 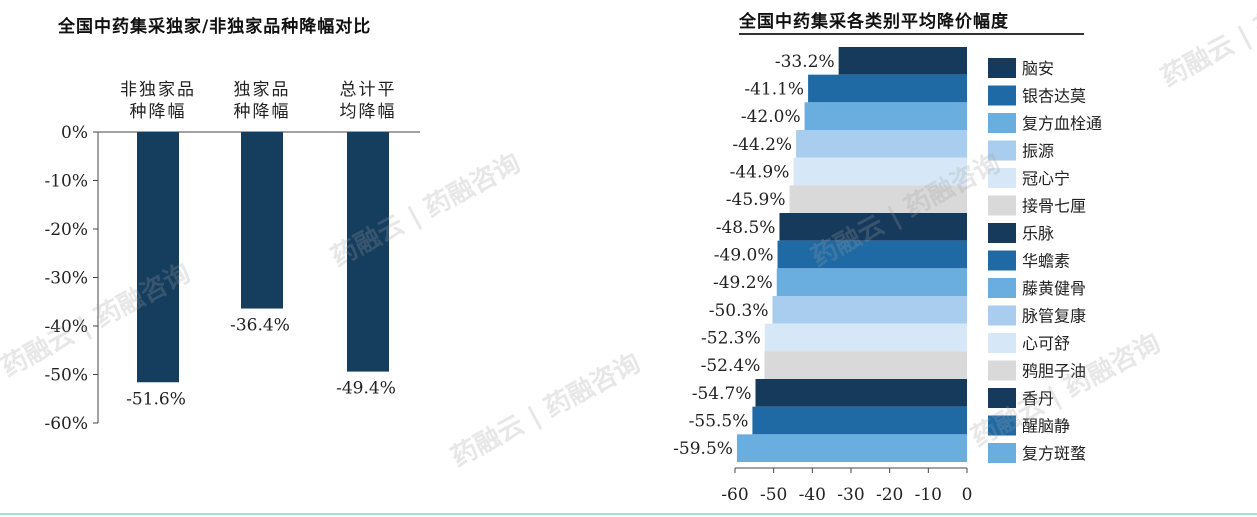 What do you see at coordinates (911, 34) in the screenshot?
I see `title-underline` at bounding box center [911, 34].